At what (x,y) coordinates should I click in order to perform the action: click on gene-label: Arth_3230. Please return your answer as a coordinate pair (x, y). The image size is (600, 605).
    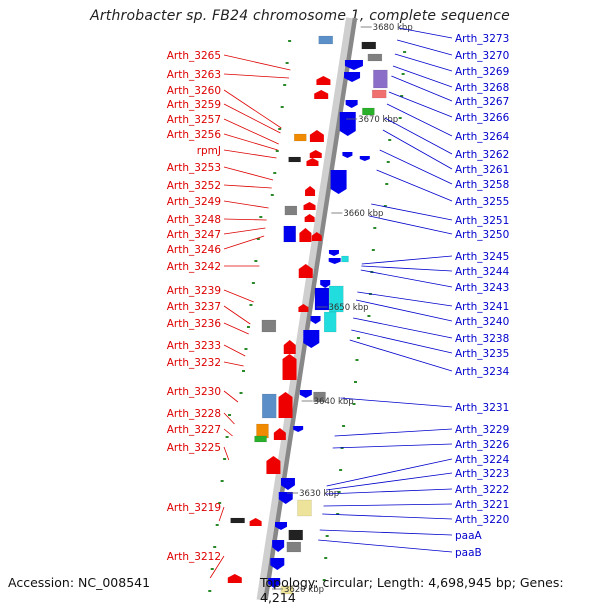
    Looking at the image, I should click on (194, 392).